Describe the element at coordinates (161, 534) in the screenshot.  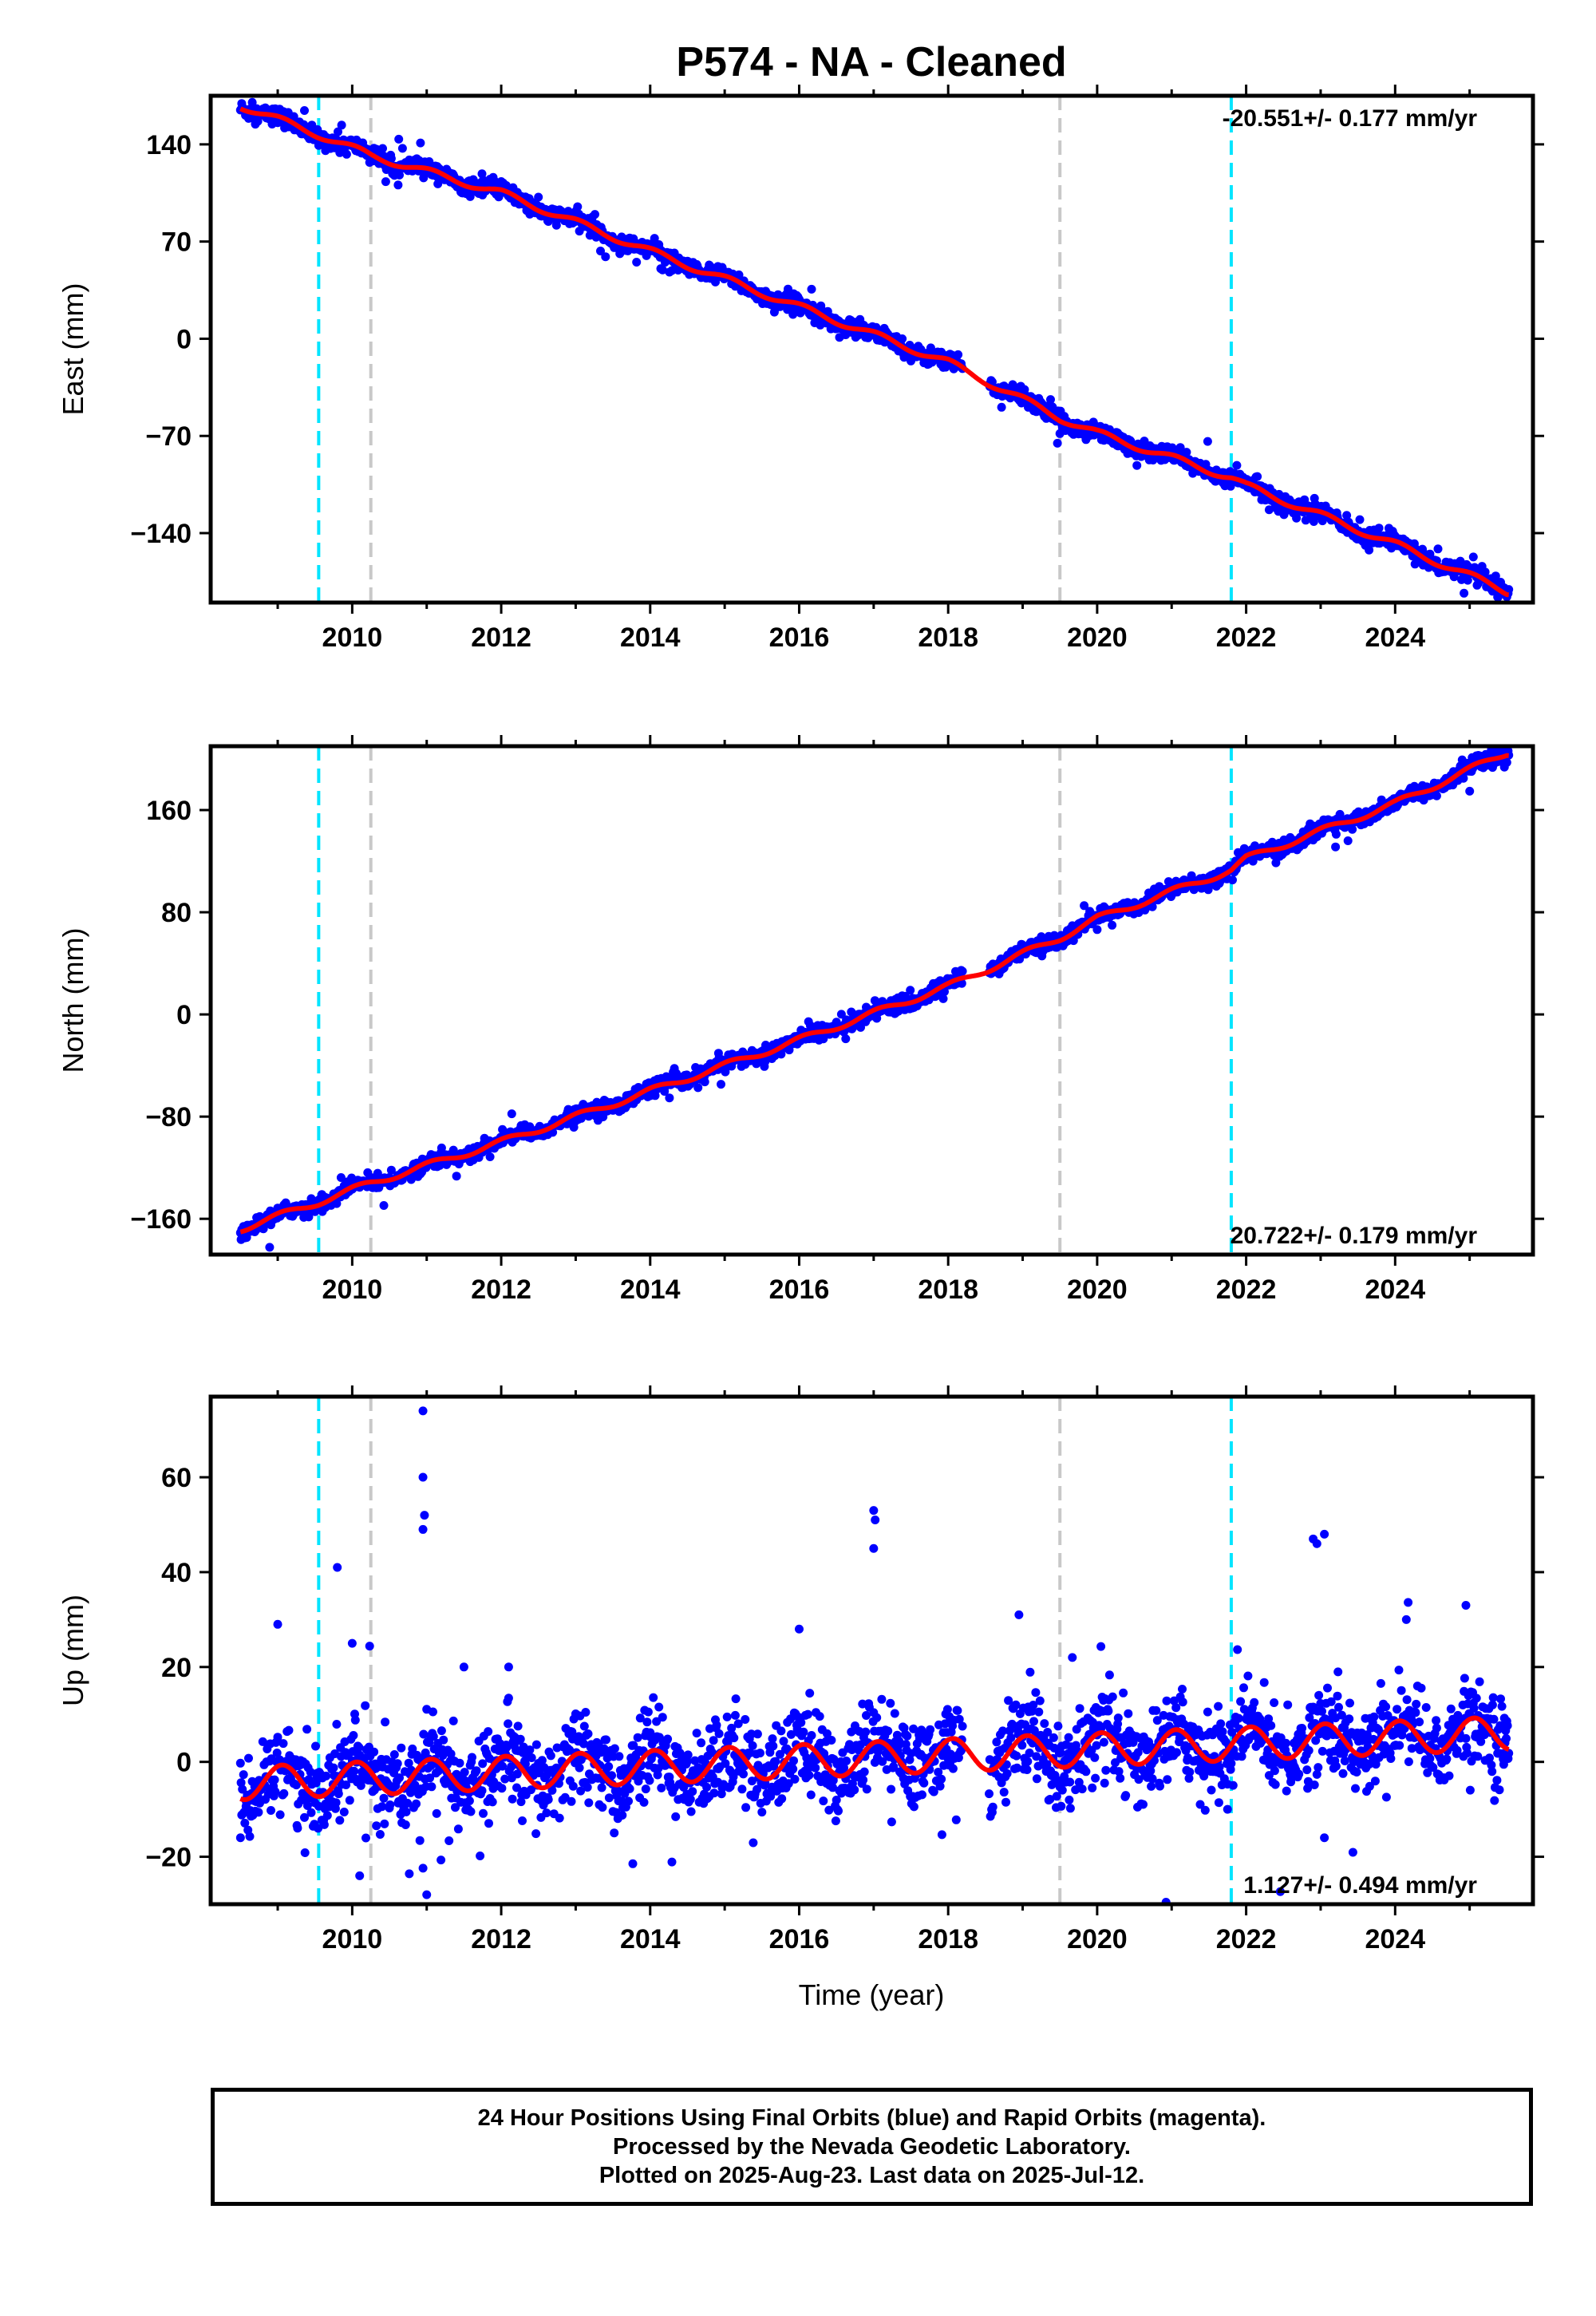
I see `y-tick-label: −140` at that location.